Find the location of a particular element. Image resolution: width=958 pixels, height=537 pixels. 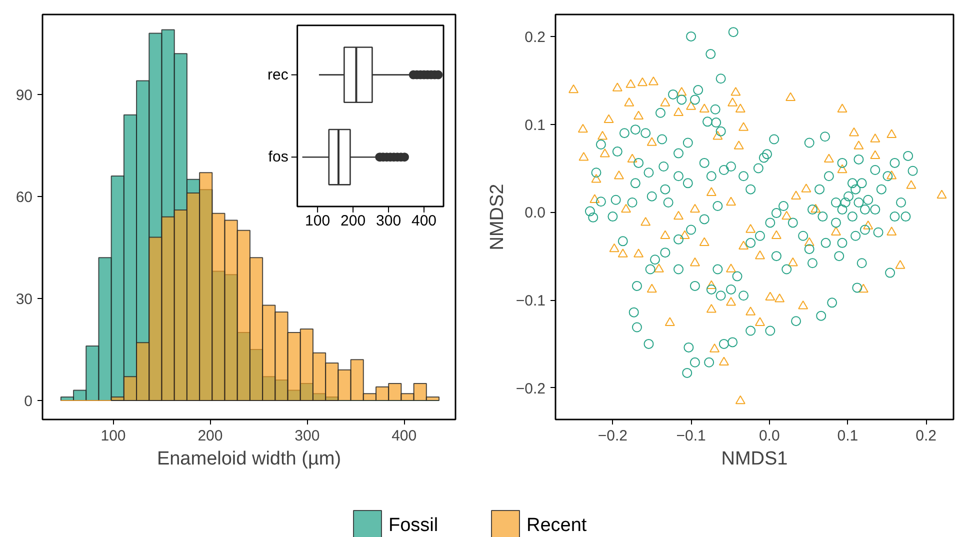

y-tick-label: 60 is located at coordinates (24, 197).